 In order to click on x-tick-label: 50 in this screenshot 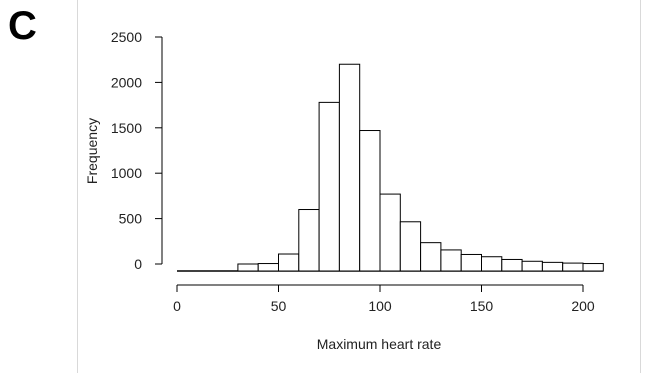, I will do `click(279, 306)`.